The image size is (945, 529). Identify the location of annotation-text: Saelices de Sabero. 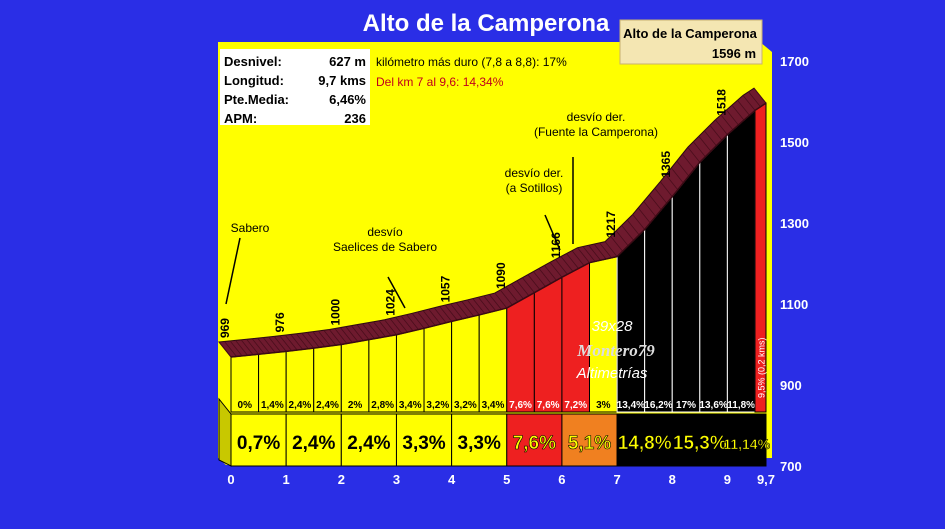
(385, 247).